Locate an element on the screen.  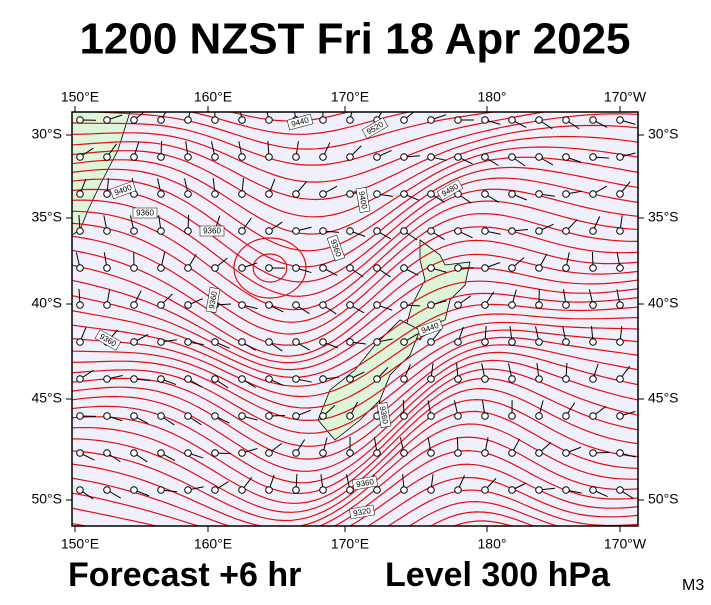
contour-label-text: 9360 is located at coordinates (145, 213).